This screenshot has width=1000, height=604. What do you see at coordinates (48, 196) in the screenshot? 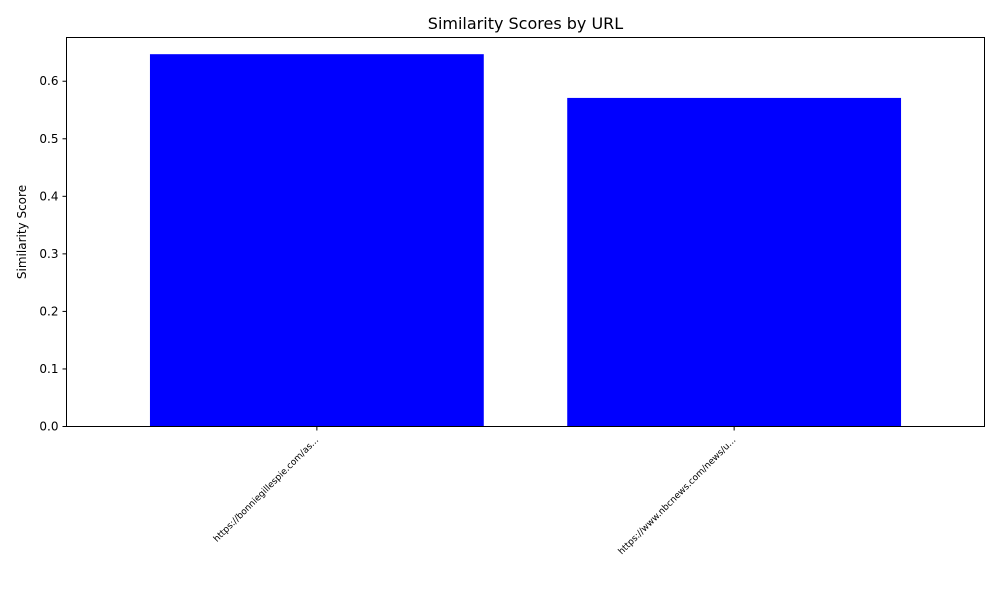
I see `y-tick-label: 0.4` at bounding box center [48, 196].